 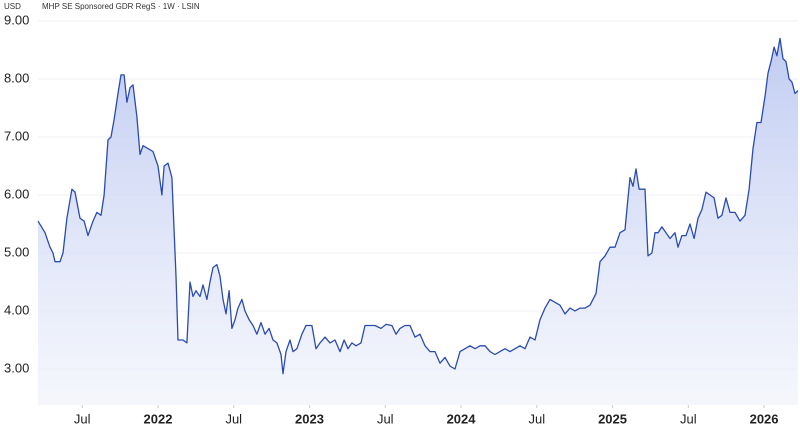 I want to click on y-tick-label: 8.00, so click(x=16, y=77).